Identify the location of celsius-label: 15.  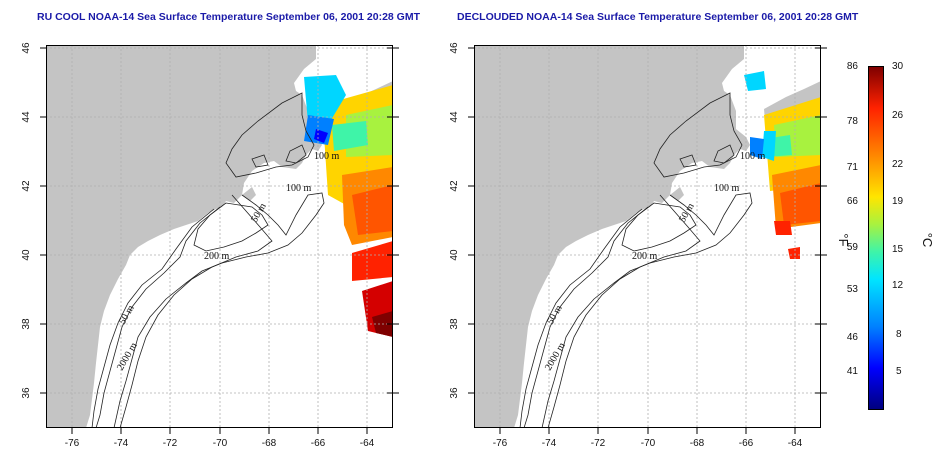
(898, 249).